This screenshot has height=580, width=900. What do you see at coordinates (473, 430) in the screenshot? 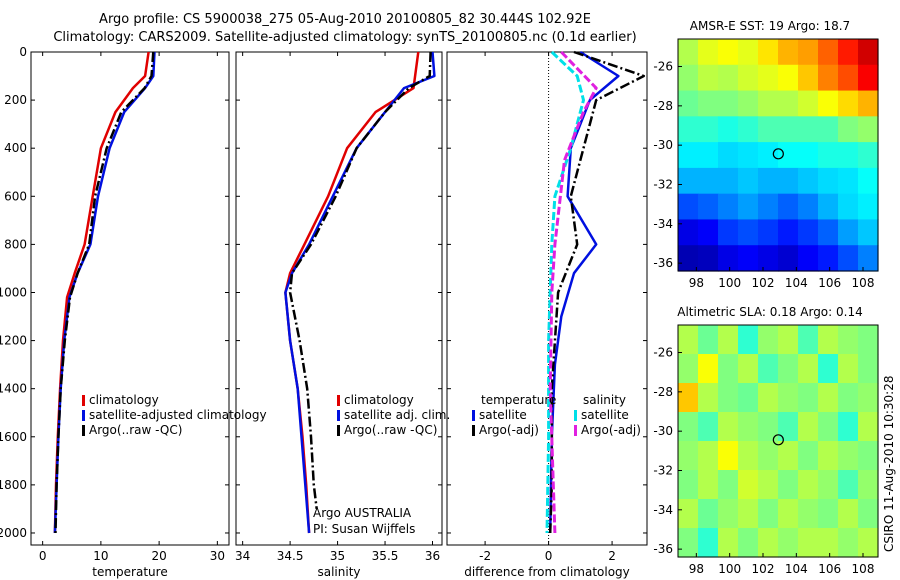
I see `diff-legend-temp-argo-swatch` at bounding box center [473, 430].